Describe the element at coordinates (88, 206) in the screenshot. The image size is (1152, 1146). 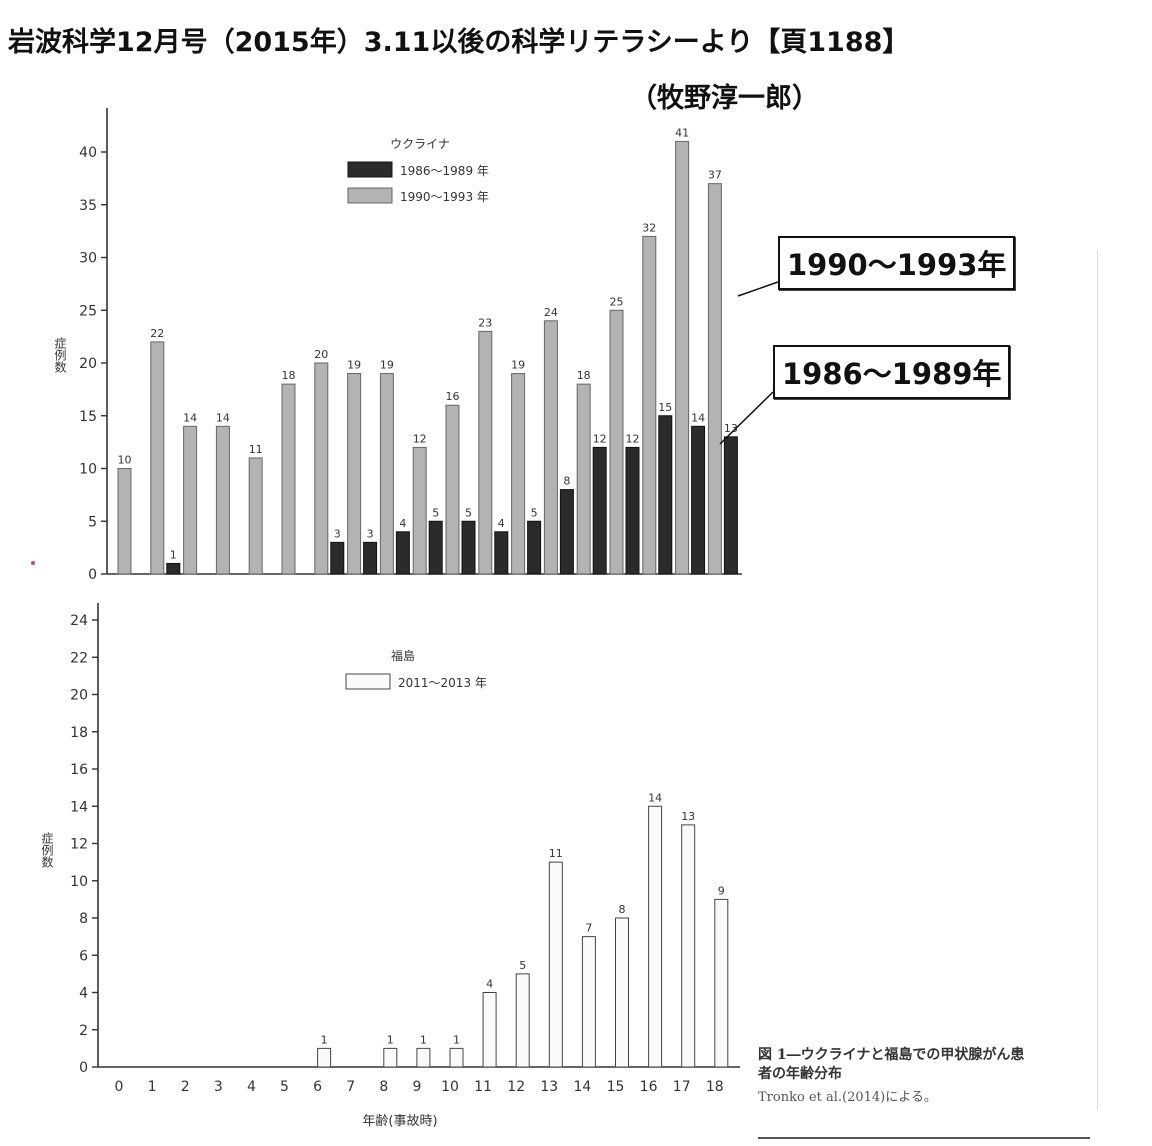
I see `y-tick-label: 35` at that location.